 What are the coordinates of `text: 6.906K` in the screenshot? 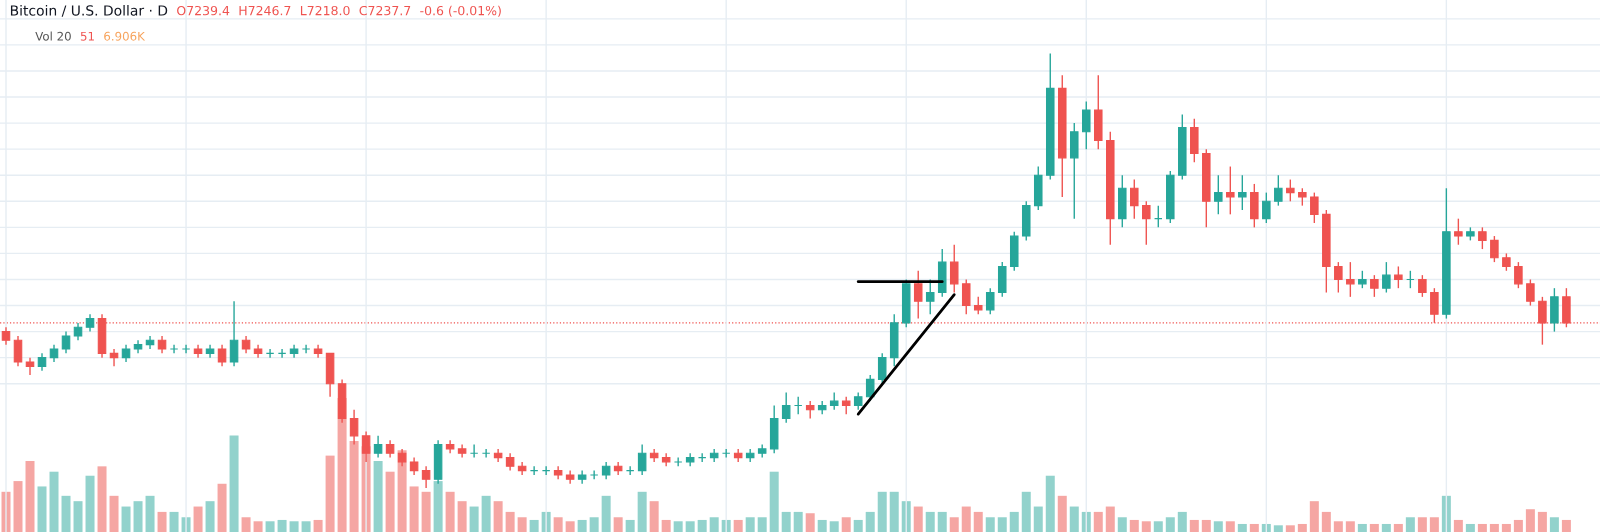 It's located at (125, 36).